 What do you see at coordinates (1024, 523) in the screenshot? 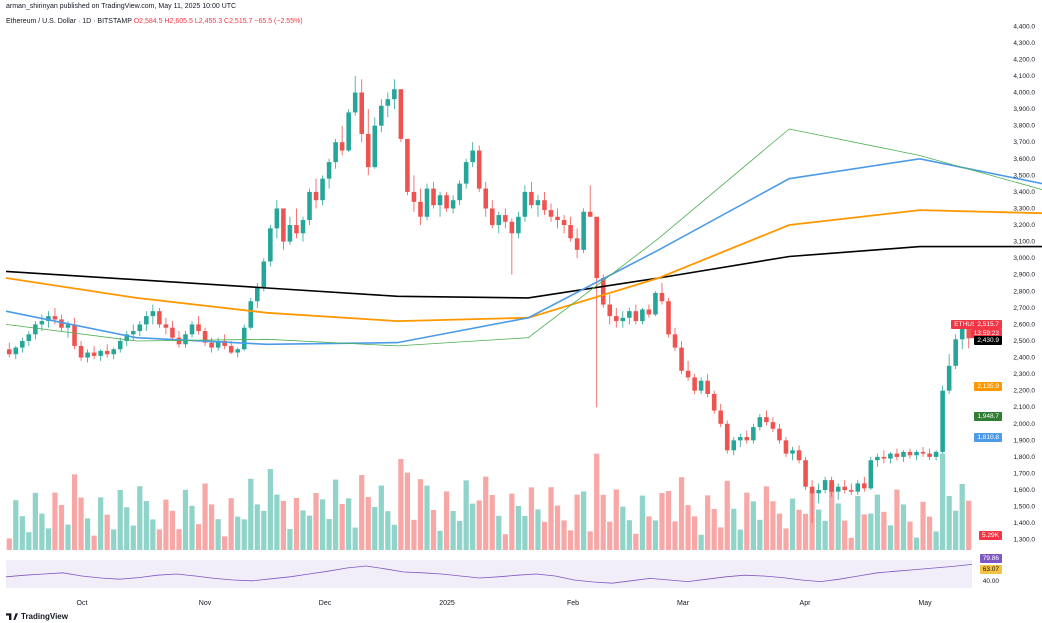
I see `y-tick-label: 1,400.0` at bounding box center [1024, 523].